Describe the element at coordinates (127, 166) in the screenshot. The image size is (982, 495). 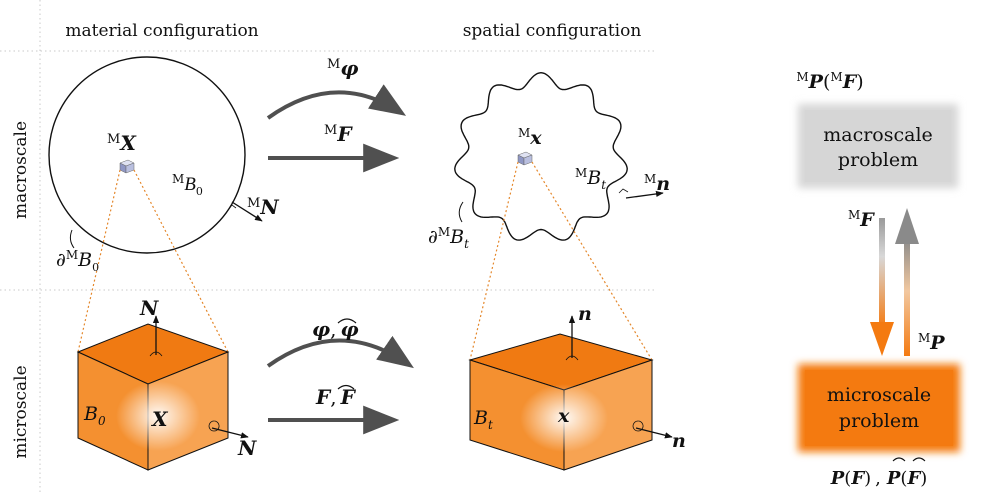
I see `macro-material-point` at that location.